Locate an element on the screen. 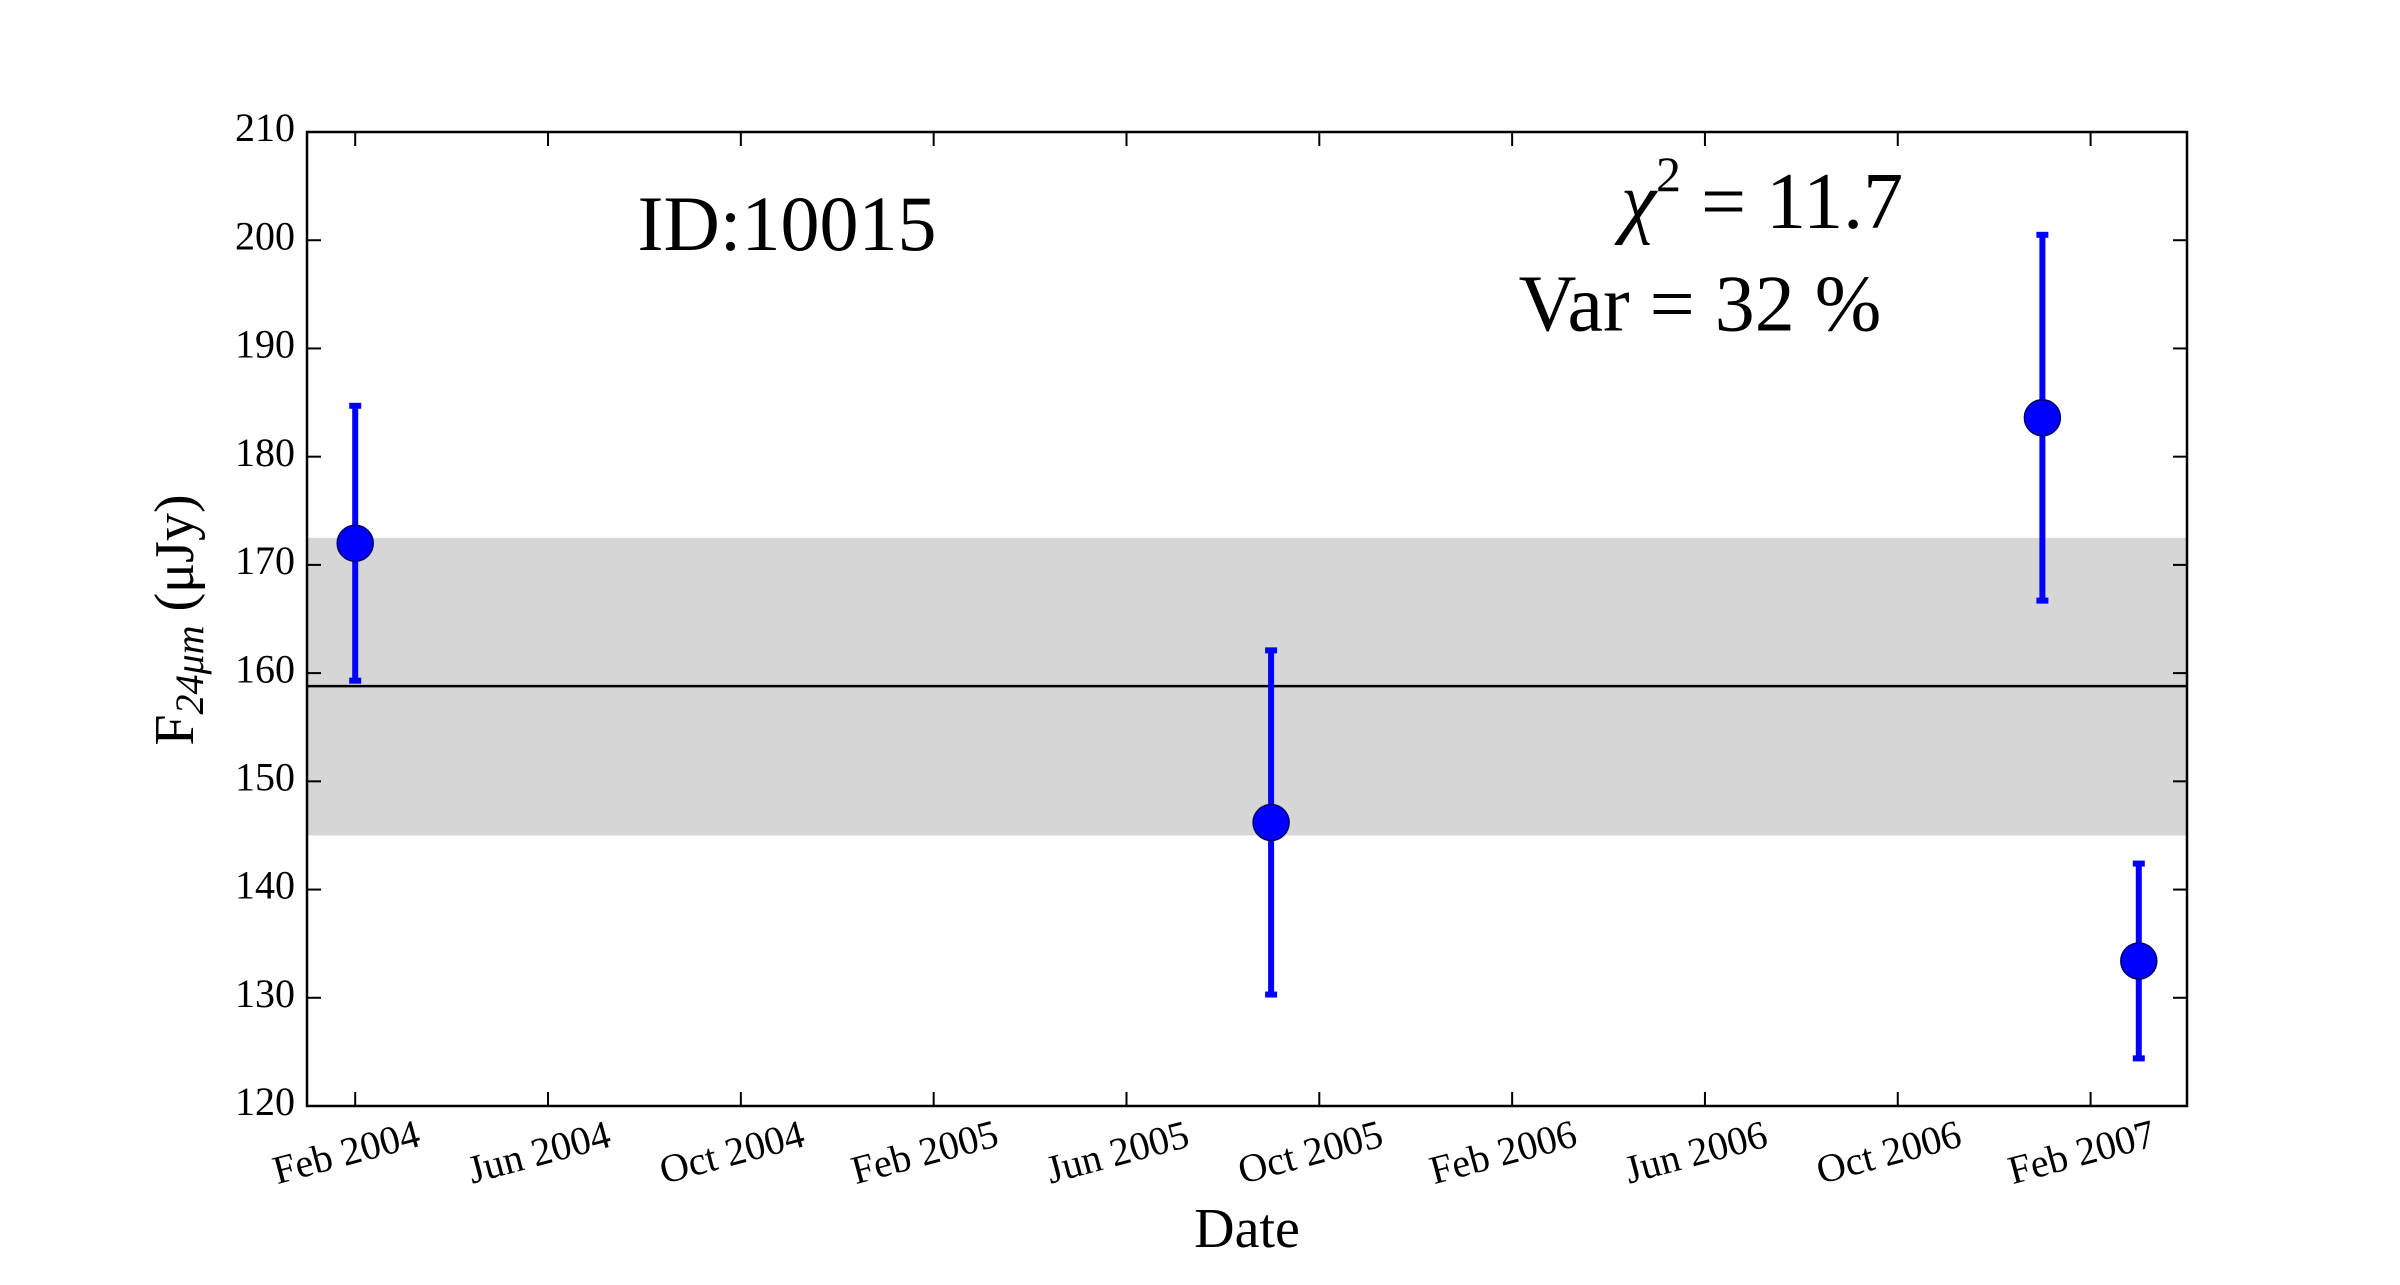 The image size is (2400, 1285). y-label-unit: (μJy) is located at coordinates (175, 559).